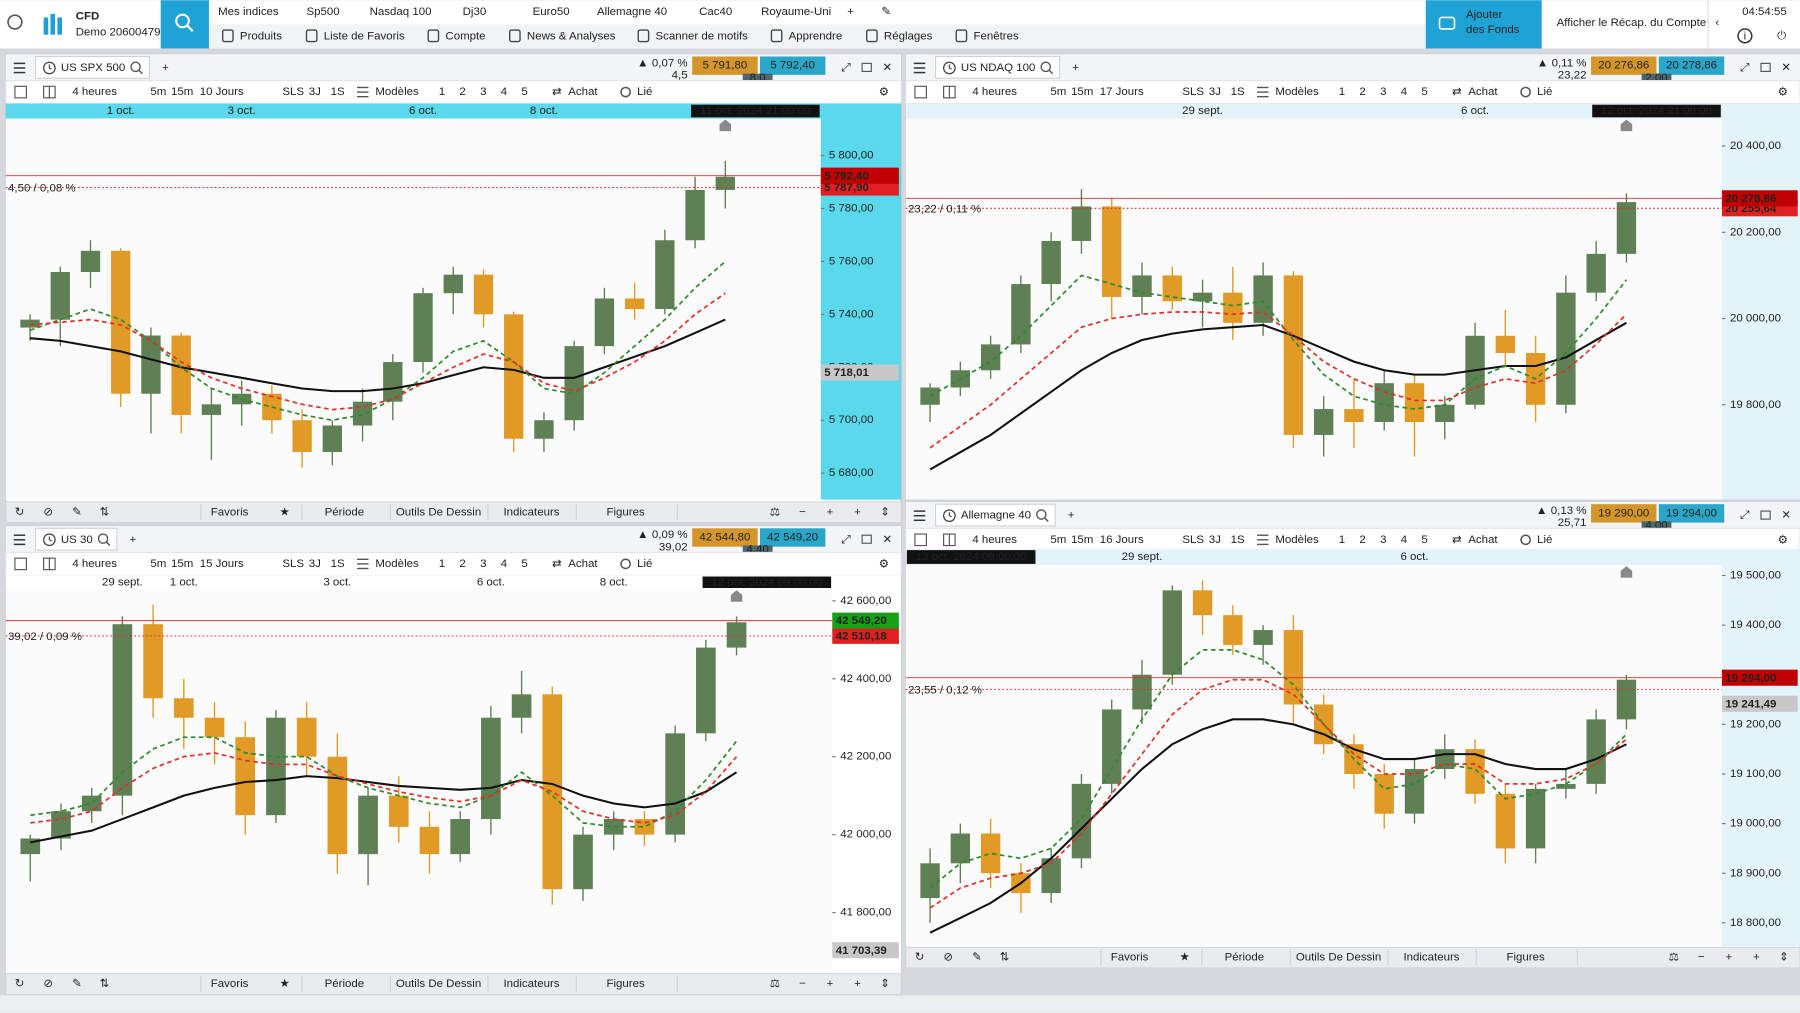 The height and width of the screenshot is (1013, 1800). I want to click on range: 10 Jours, so click(222, 92).